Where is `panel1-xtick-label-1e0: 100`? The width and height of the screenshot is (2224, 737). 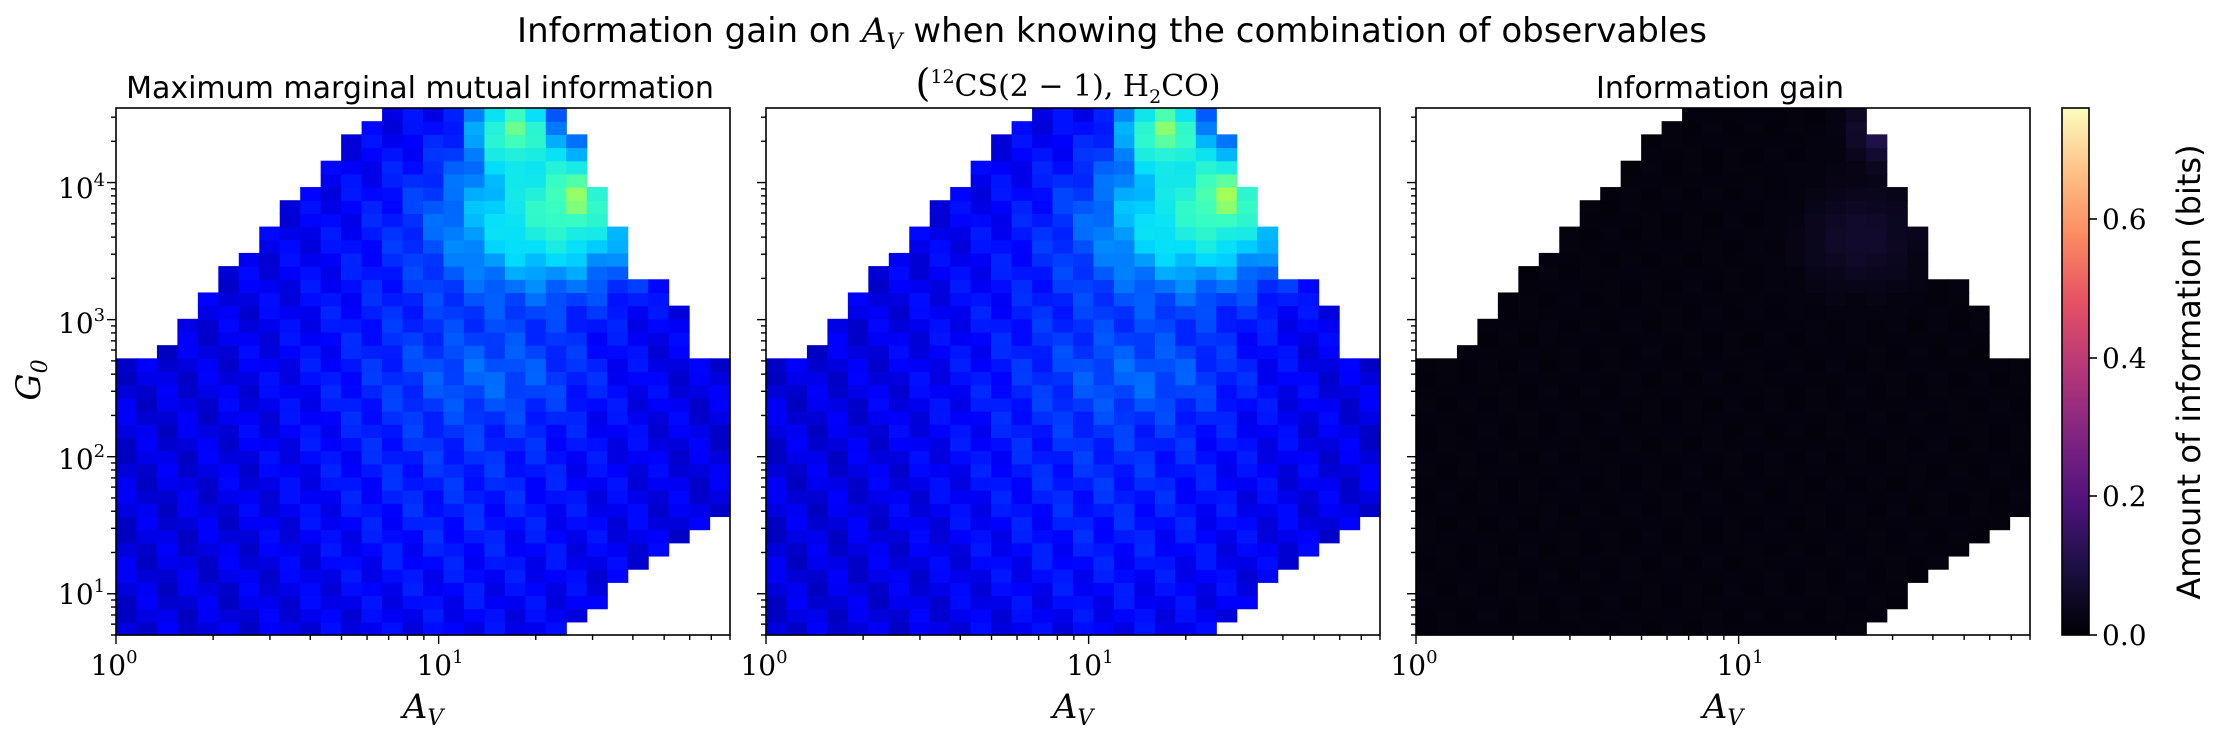
panel1-xtick-label-1e0: 100 is located at coordinates (113, 664).